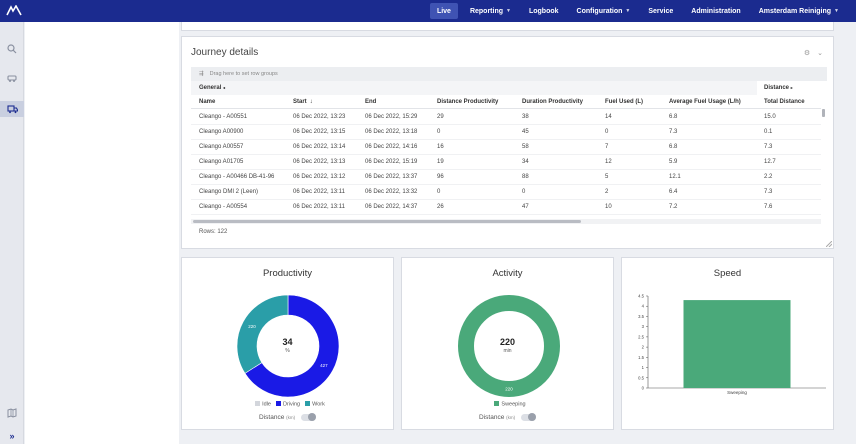  What do you see at coordinates (223, 117) in the screenshot?
I see `table-cell: Cleango - A00551` at bounding box center [223, 117].